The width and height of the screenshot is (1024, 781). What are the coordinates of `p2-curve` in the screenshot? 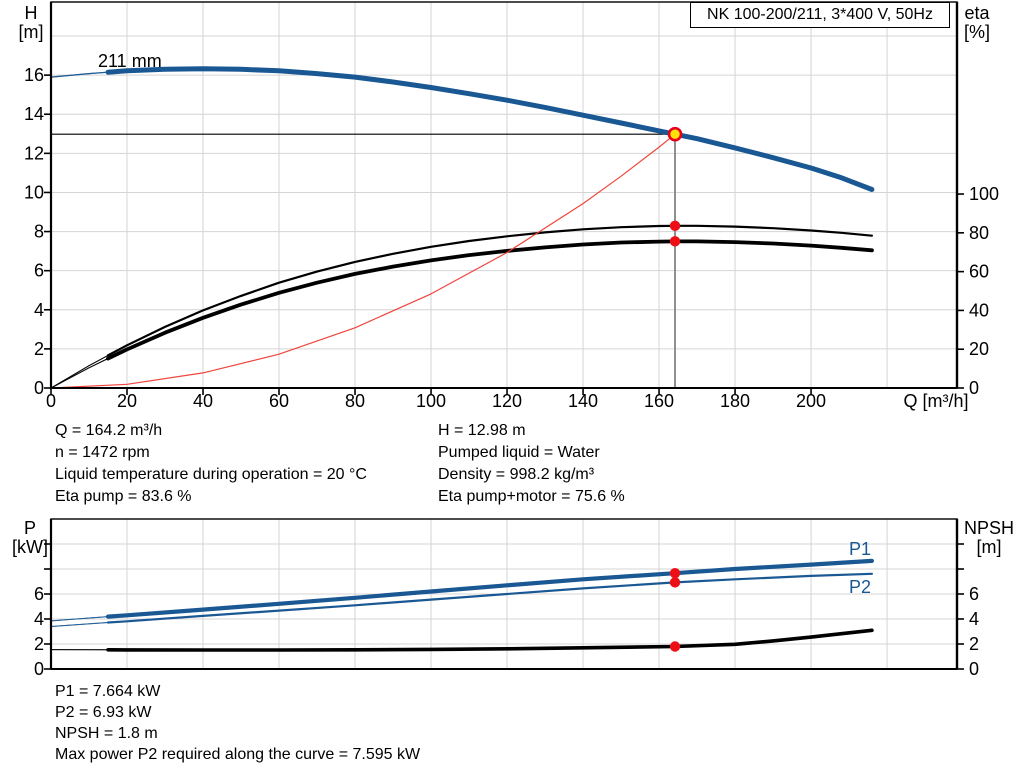 It's located at (462, 599).